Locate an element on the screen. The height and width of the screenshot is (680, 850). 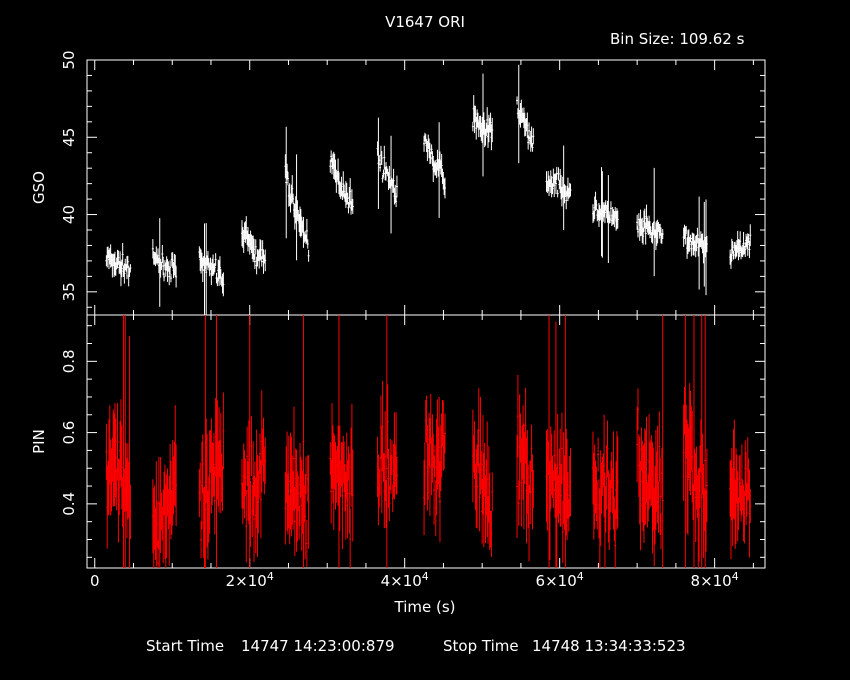
start-time-value: 14747 14:23:00:879 is located at coordinates (318, 646).